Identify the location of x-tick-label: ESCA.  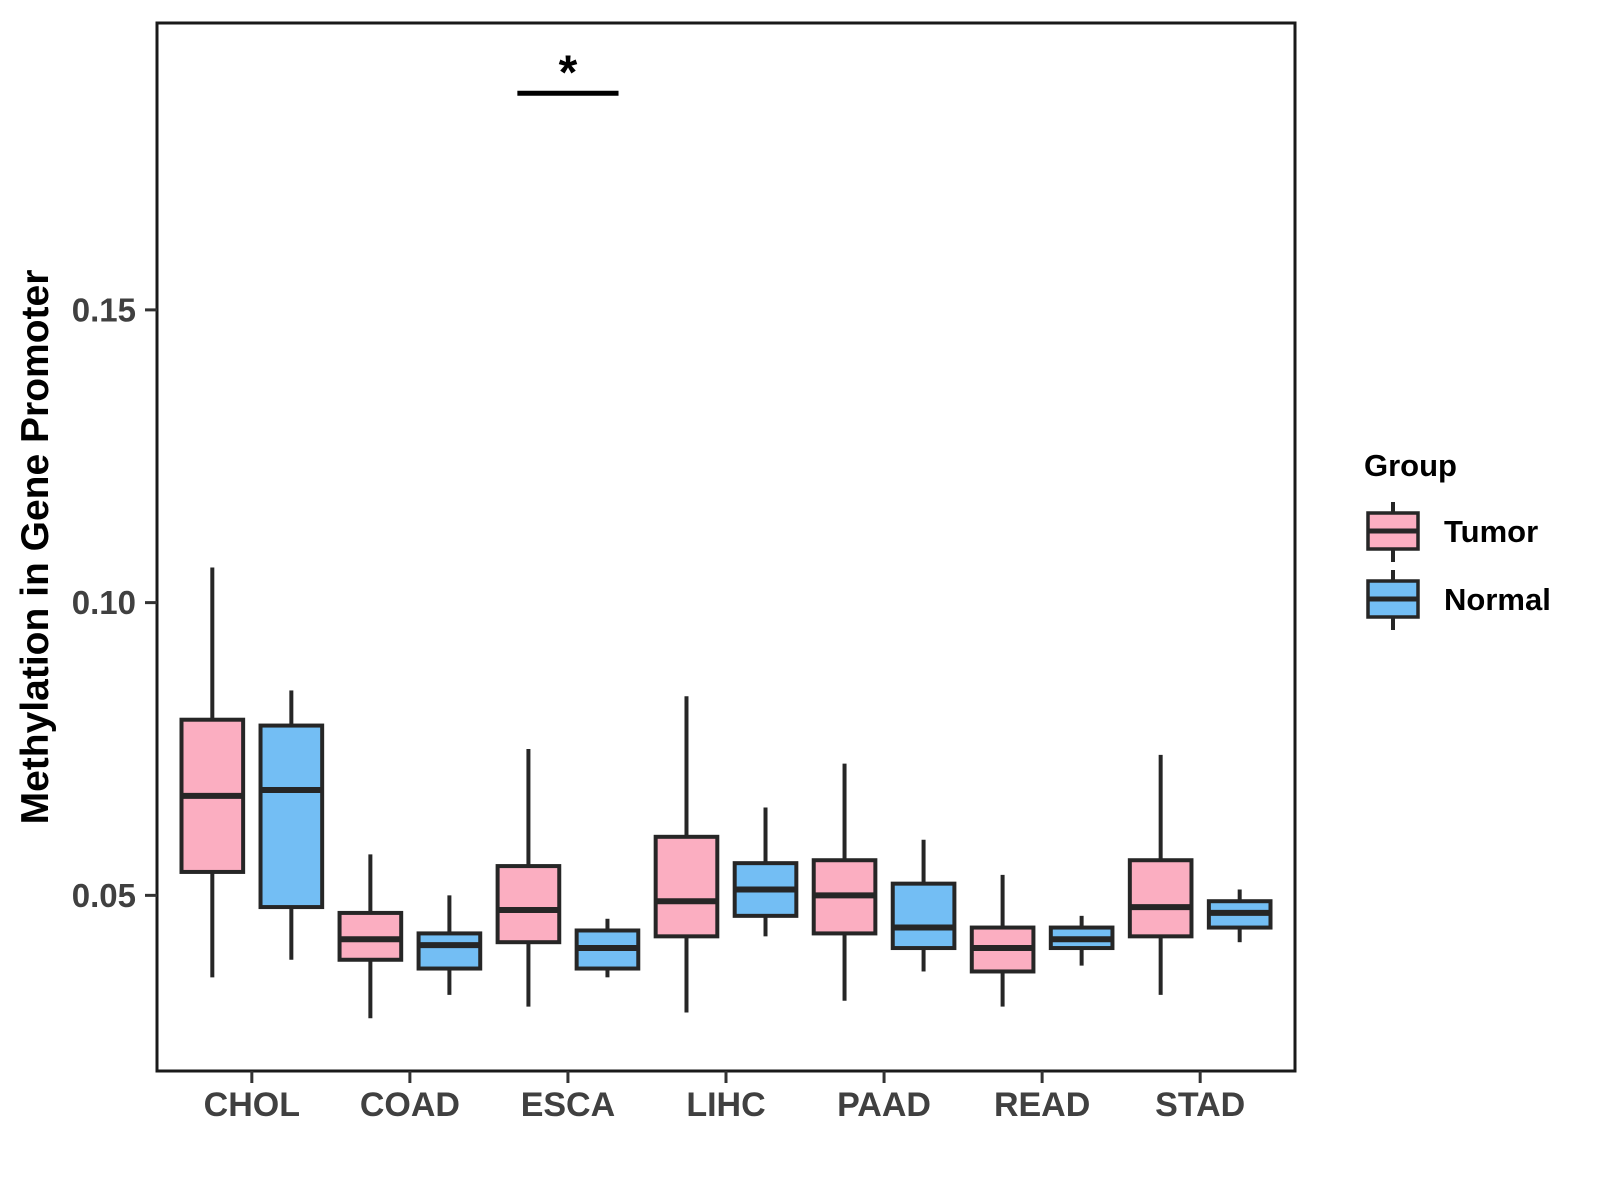
(568, 1105).